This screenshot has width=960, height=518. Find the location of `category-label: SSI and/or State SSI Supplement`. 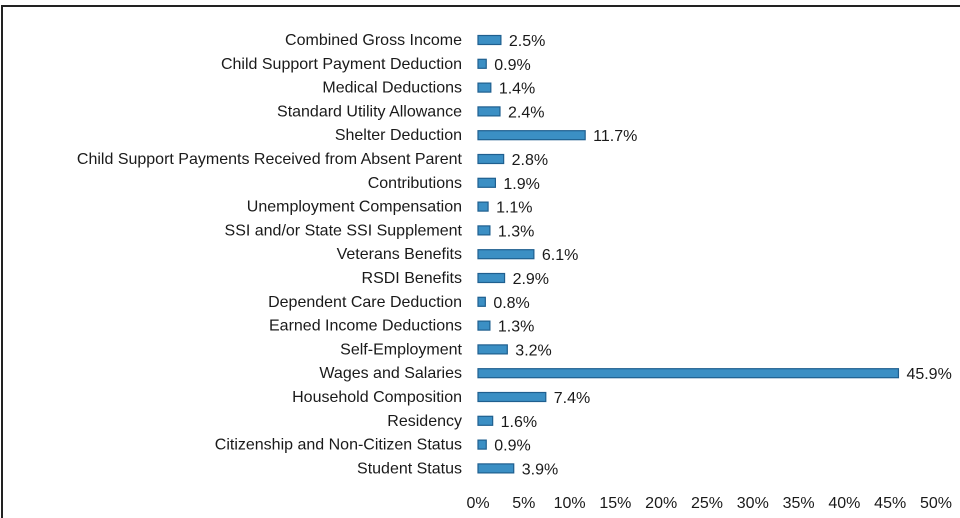

category-label: SSI and/or State SSI Supplement is located at coordinates (344, 230).